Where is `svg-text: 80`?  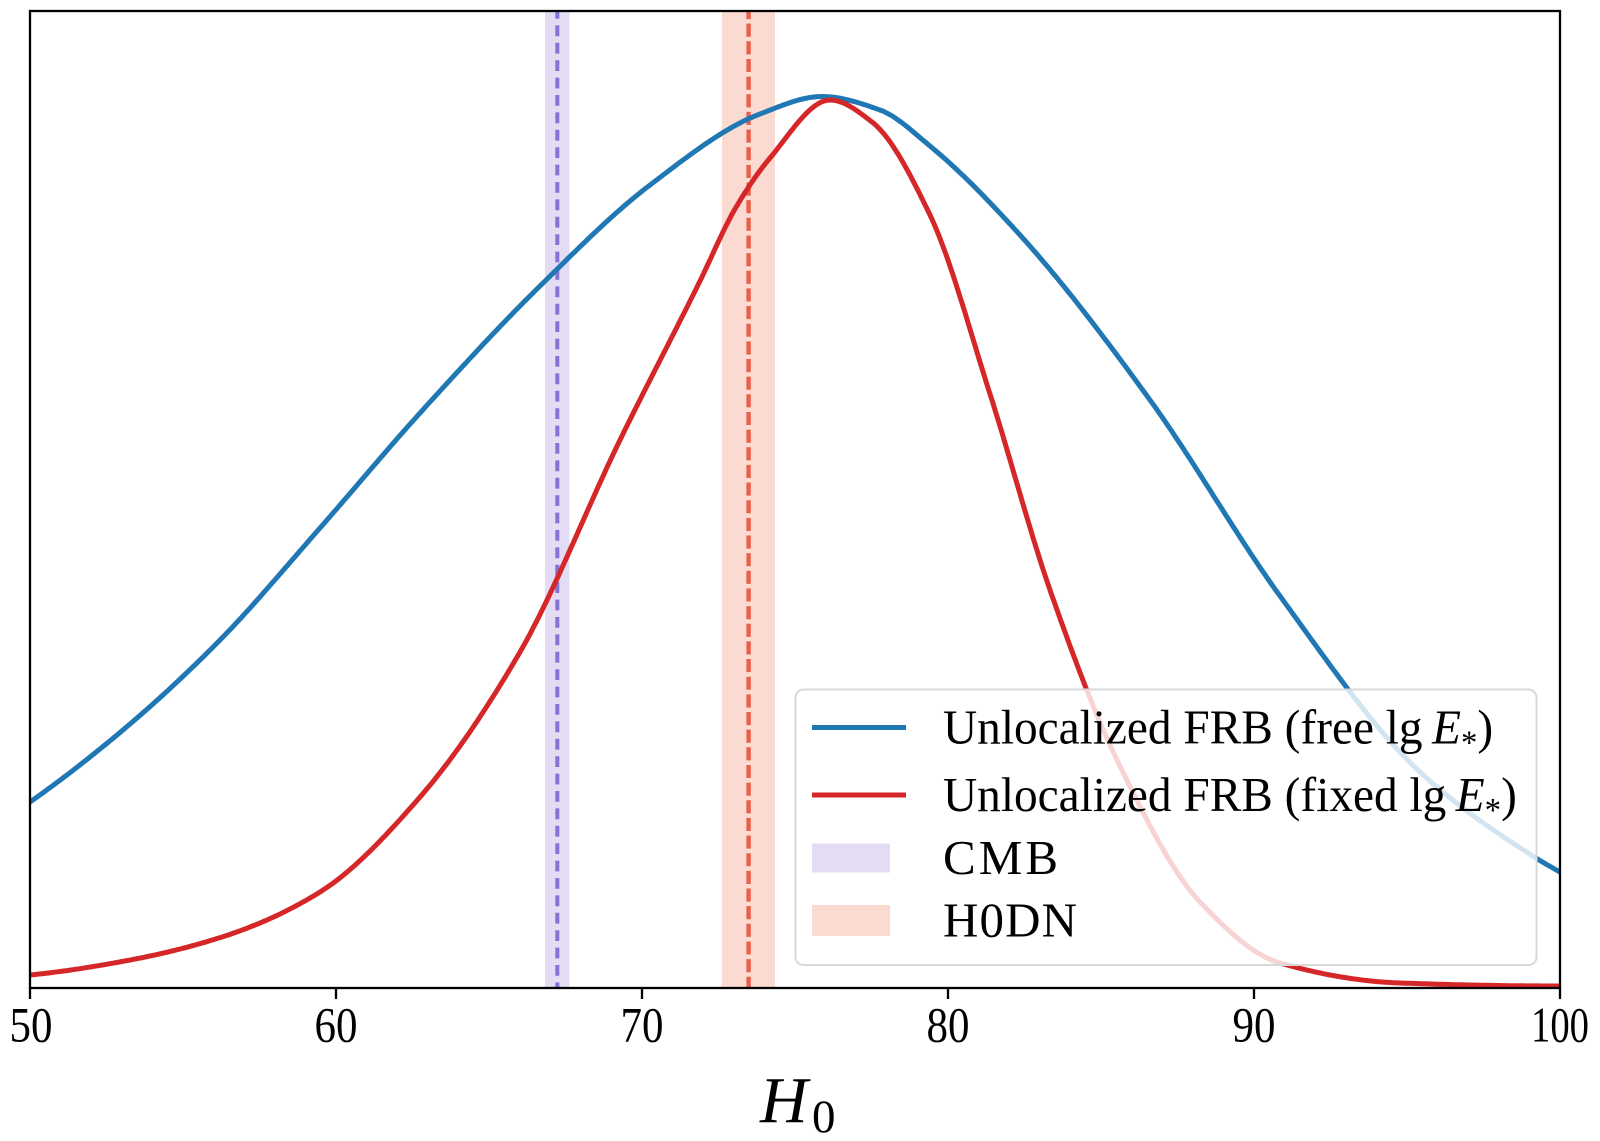
svg-text: 80 is located at coordinates (948, 1025).